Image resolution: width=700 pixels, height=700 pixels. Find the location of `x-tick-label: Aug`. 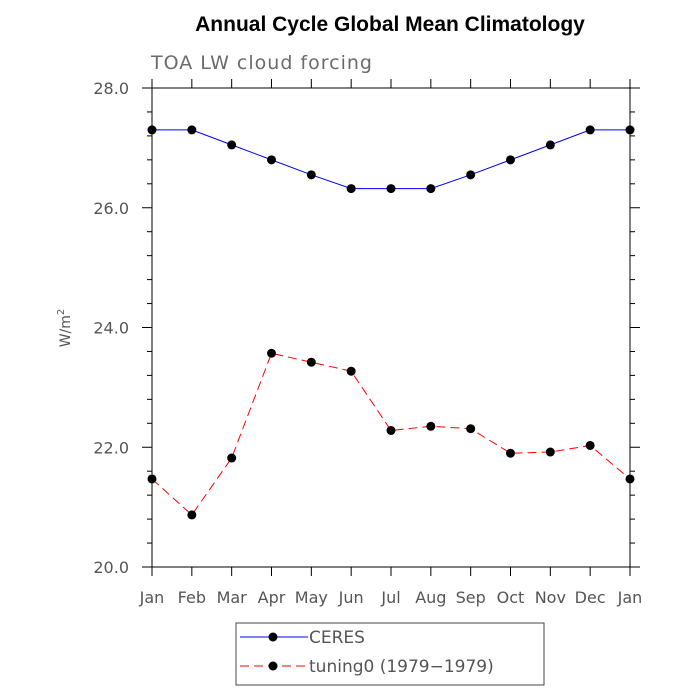

x-tick-label: Aug is located at coordinates (430, 597).